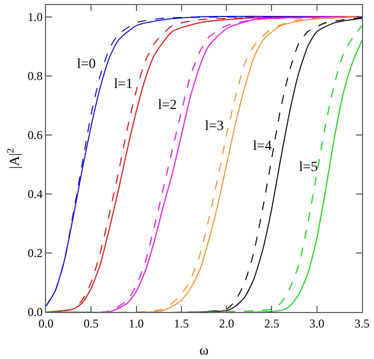 This screenshot has height=359, width=374. What do you see at coordinates (35, 76) in the screenshot?
I see `y-tick-label: 0.8` at bounding box center [35, 76].